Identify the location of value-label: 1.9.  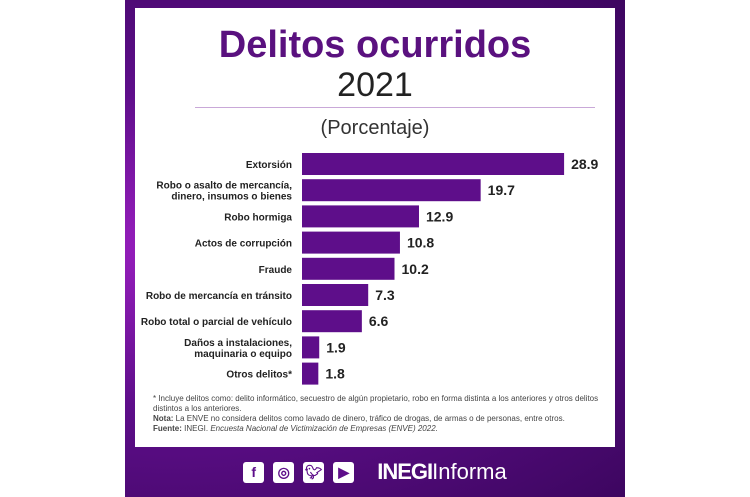
(336, 347).